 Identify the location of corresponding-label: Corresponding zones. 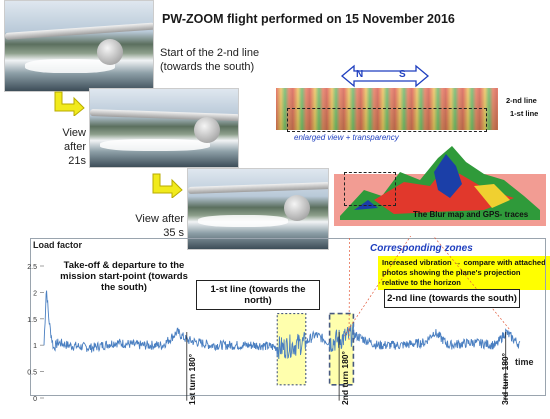
(421, 248).